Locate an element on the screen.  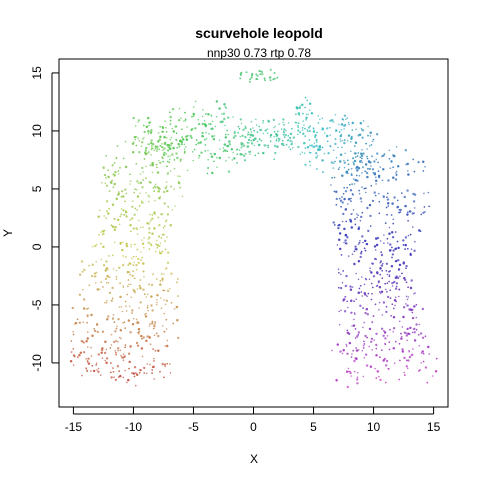
y-tick-label: 5 is located at coordinates (37, 188).